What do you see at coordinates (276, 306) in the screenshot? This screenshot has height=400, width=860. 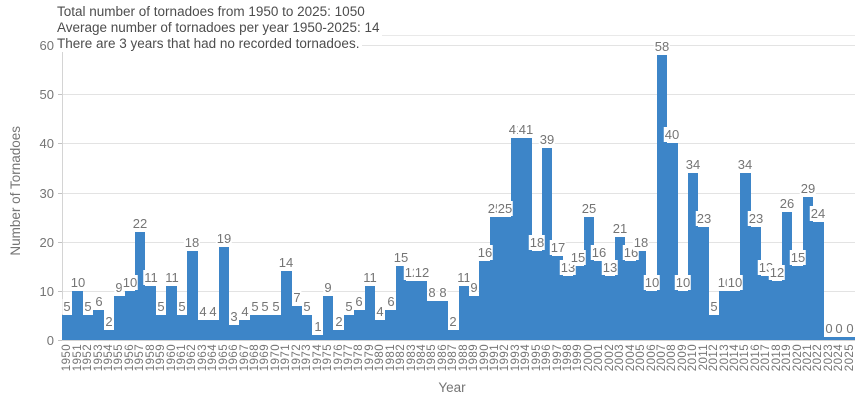 I see `bar-value-label-1970: 5` at bounding box center [276, 306].